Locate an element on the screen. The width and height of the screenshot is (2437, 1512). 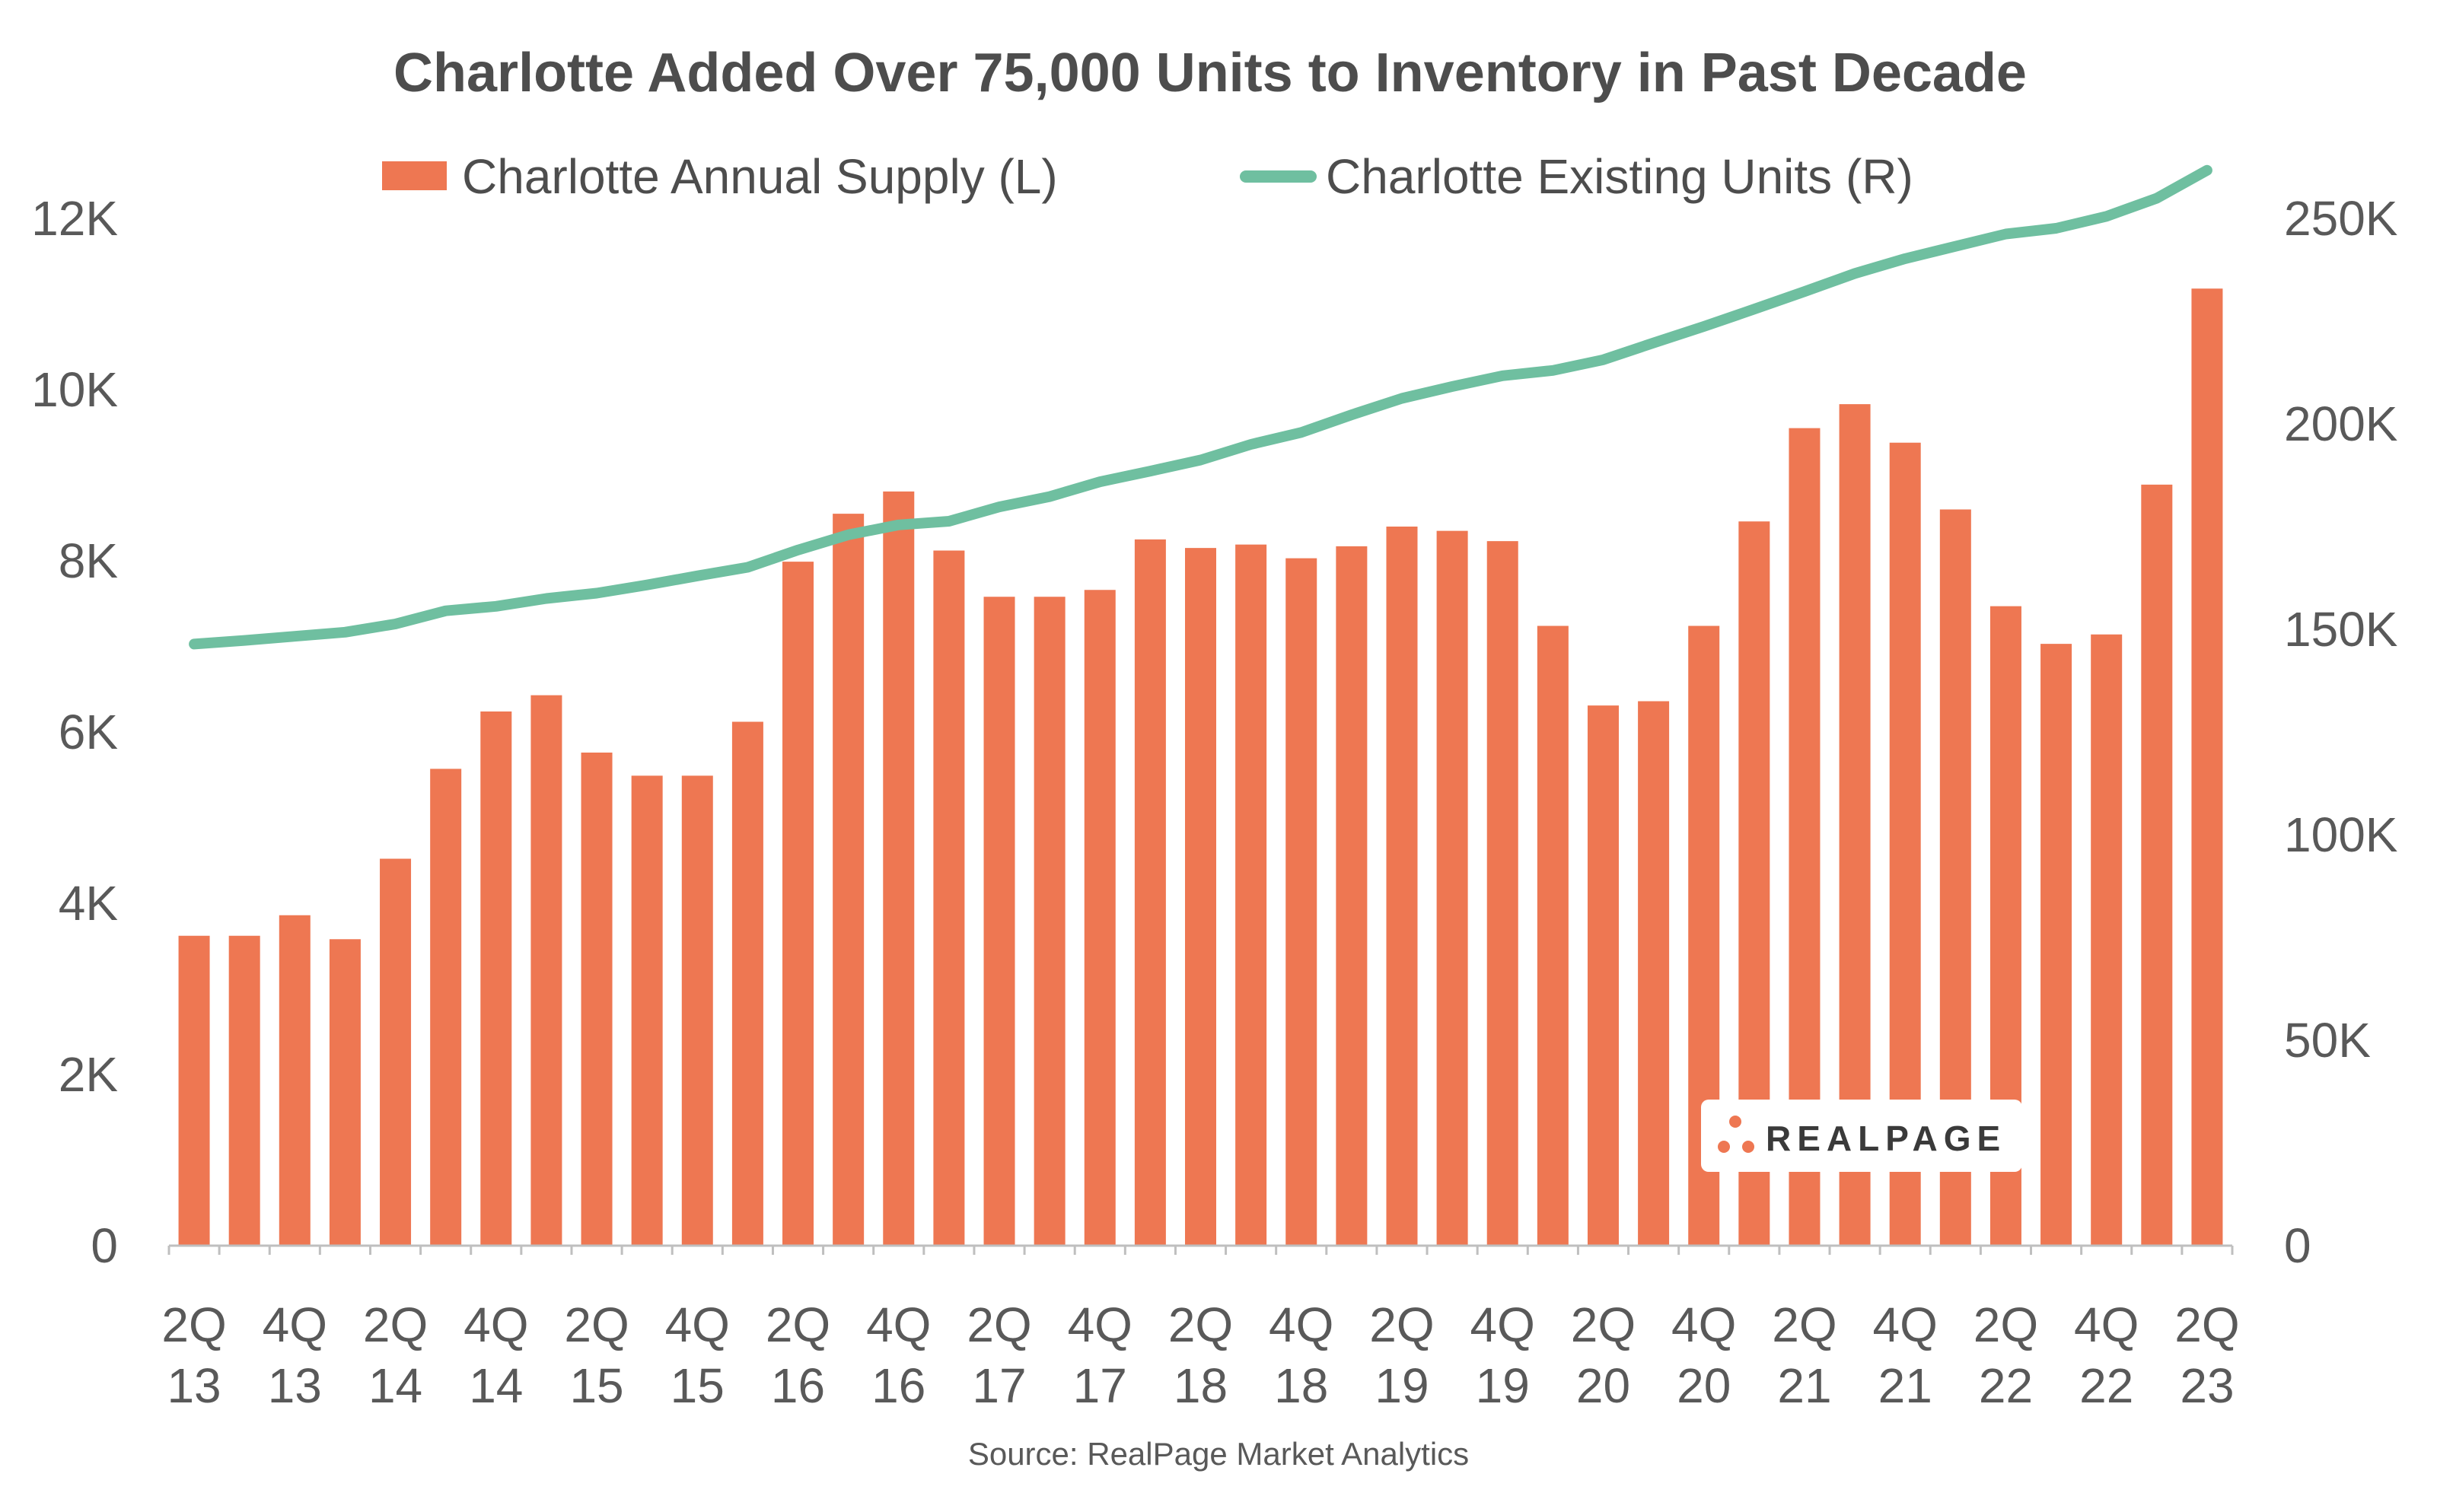
legend-label-line: Charlotte Existing Units (R) is located at coordinates (1620, 176).